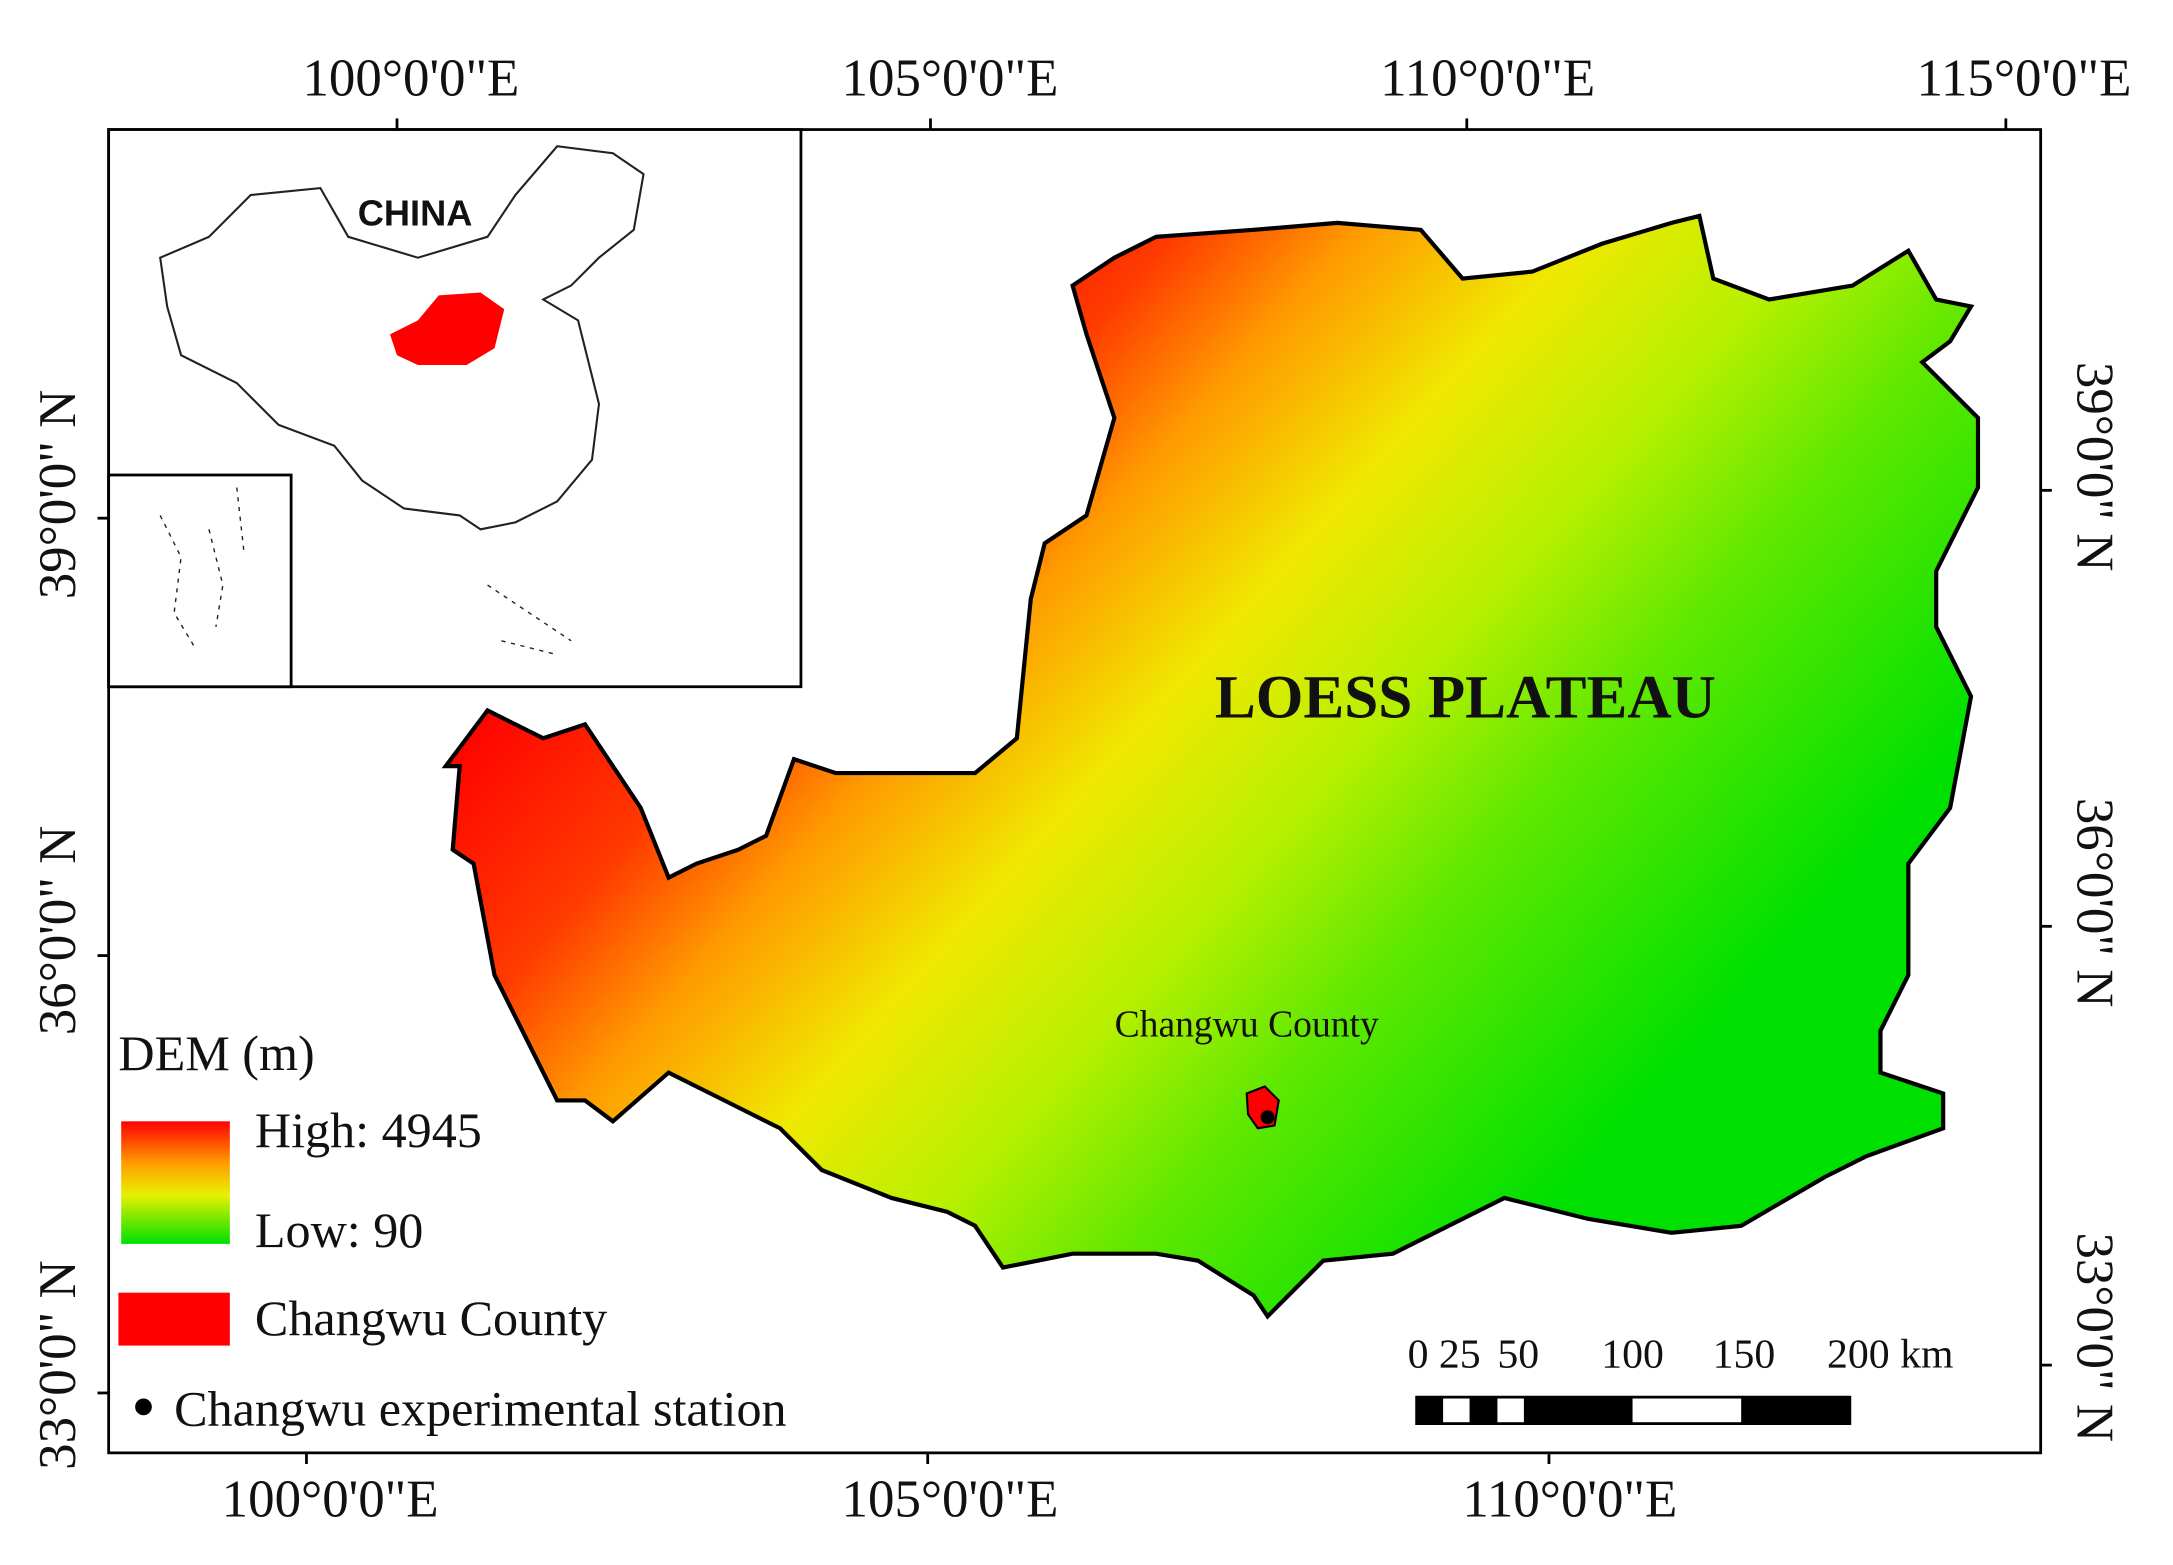 The height and width of the screenshot is (1565, 2173). Describe the element at coordinates (410, 79) in the screenshot. I see `top-label: 100°0'0"E` at that location.